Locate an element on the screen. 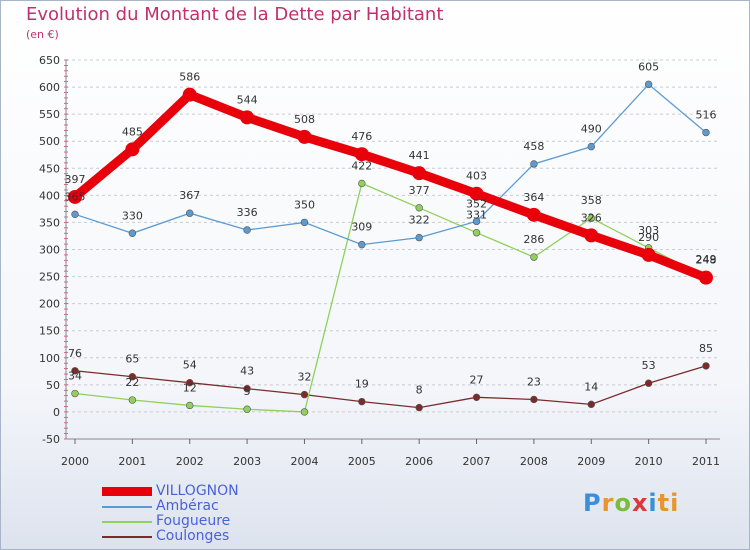  chart-subtitle: (en €) is located at coordinates (42, 34).